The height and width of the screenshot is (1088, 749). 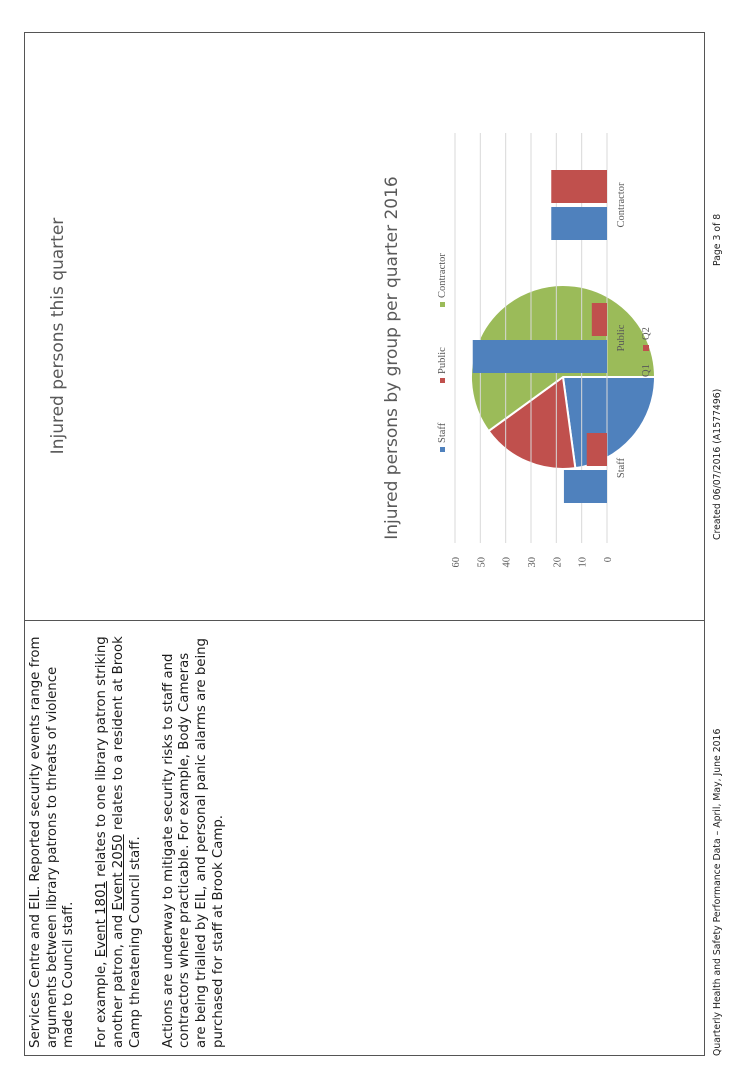 I want to click on bar-staff-q2, so click(x=597, y=449).